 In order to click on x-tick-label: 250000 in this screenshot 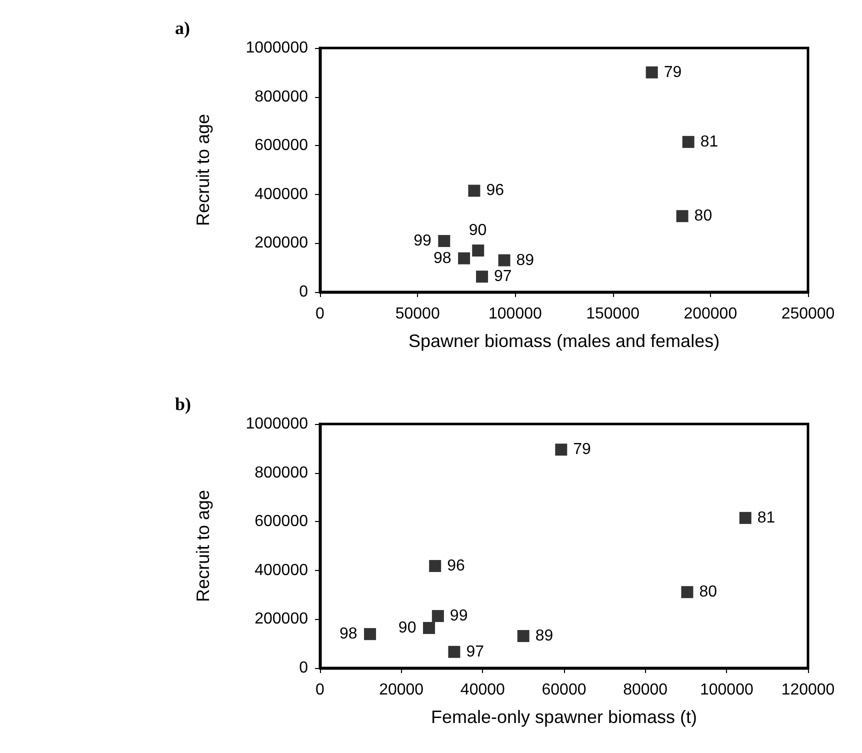, I will do `click(808, 314)`.